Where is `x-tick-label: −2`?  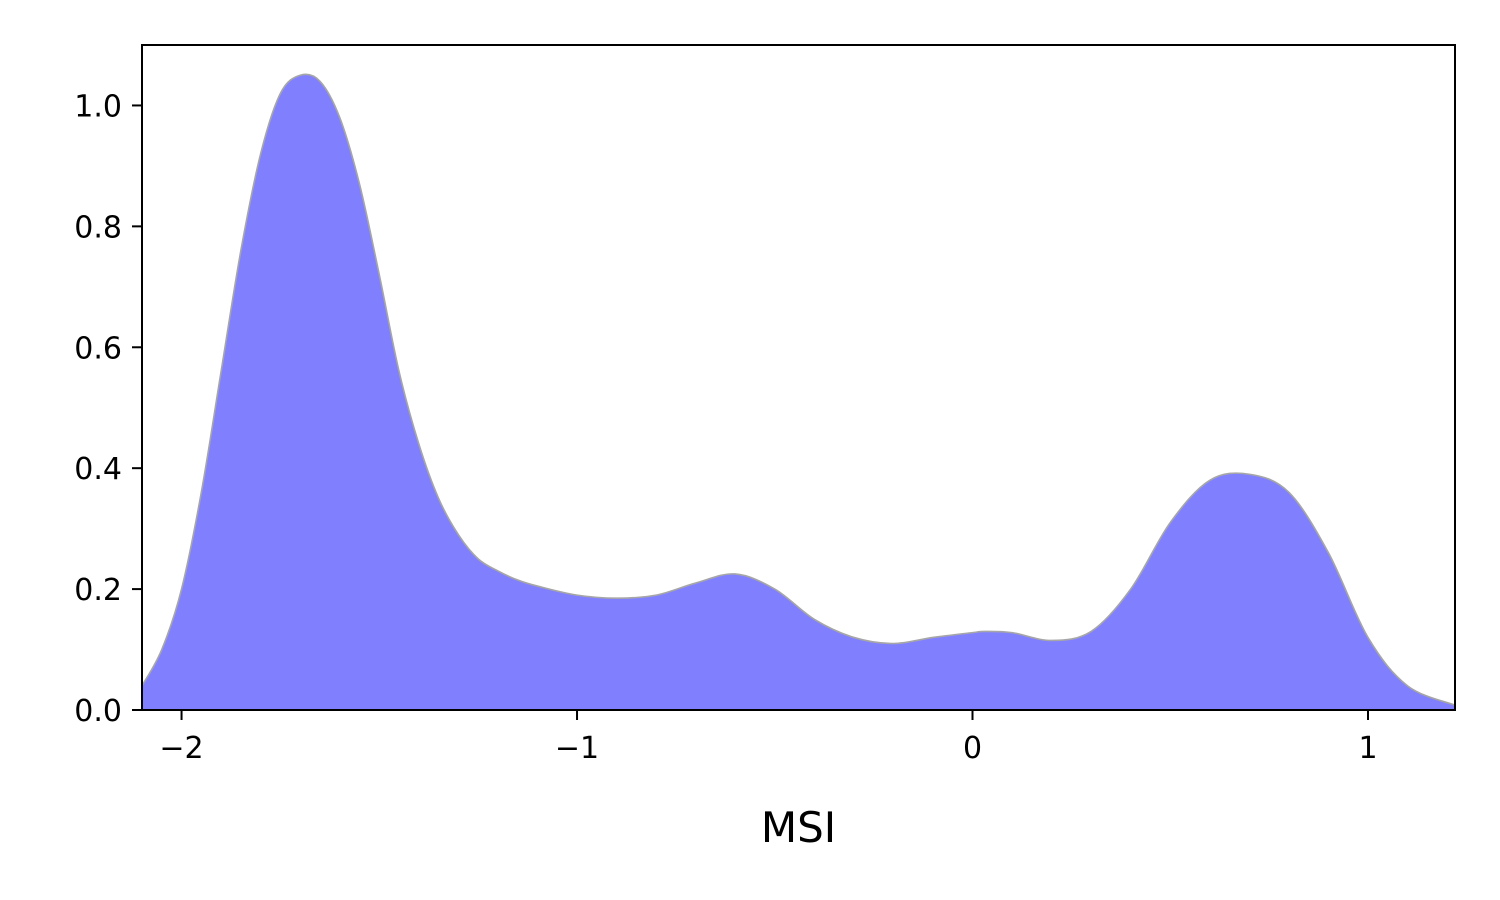 x-tick-label: −2 is located at coordinates (181, 748).